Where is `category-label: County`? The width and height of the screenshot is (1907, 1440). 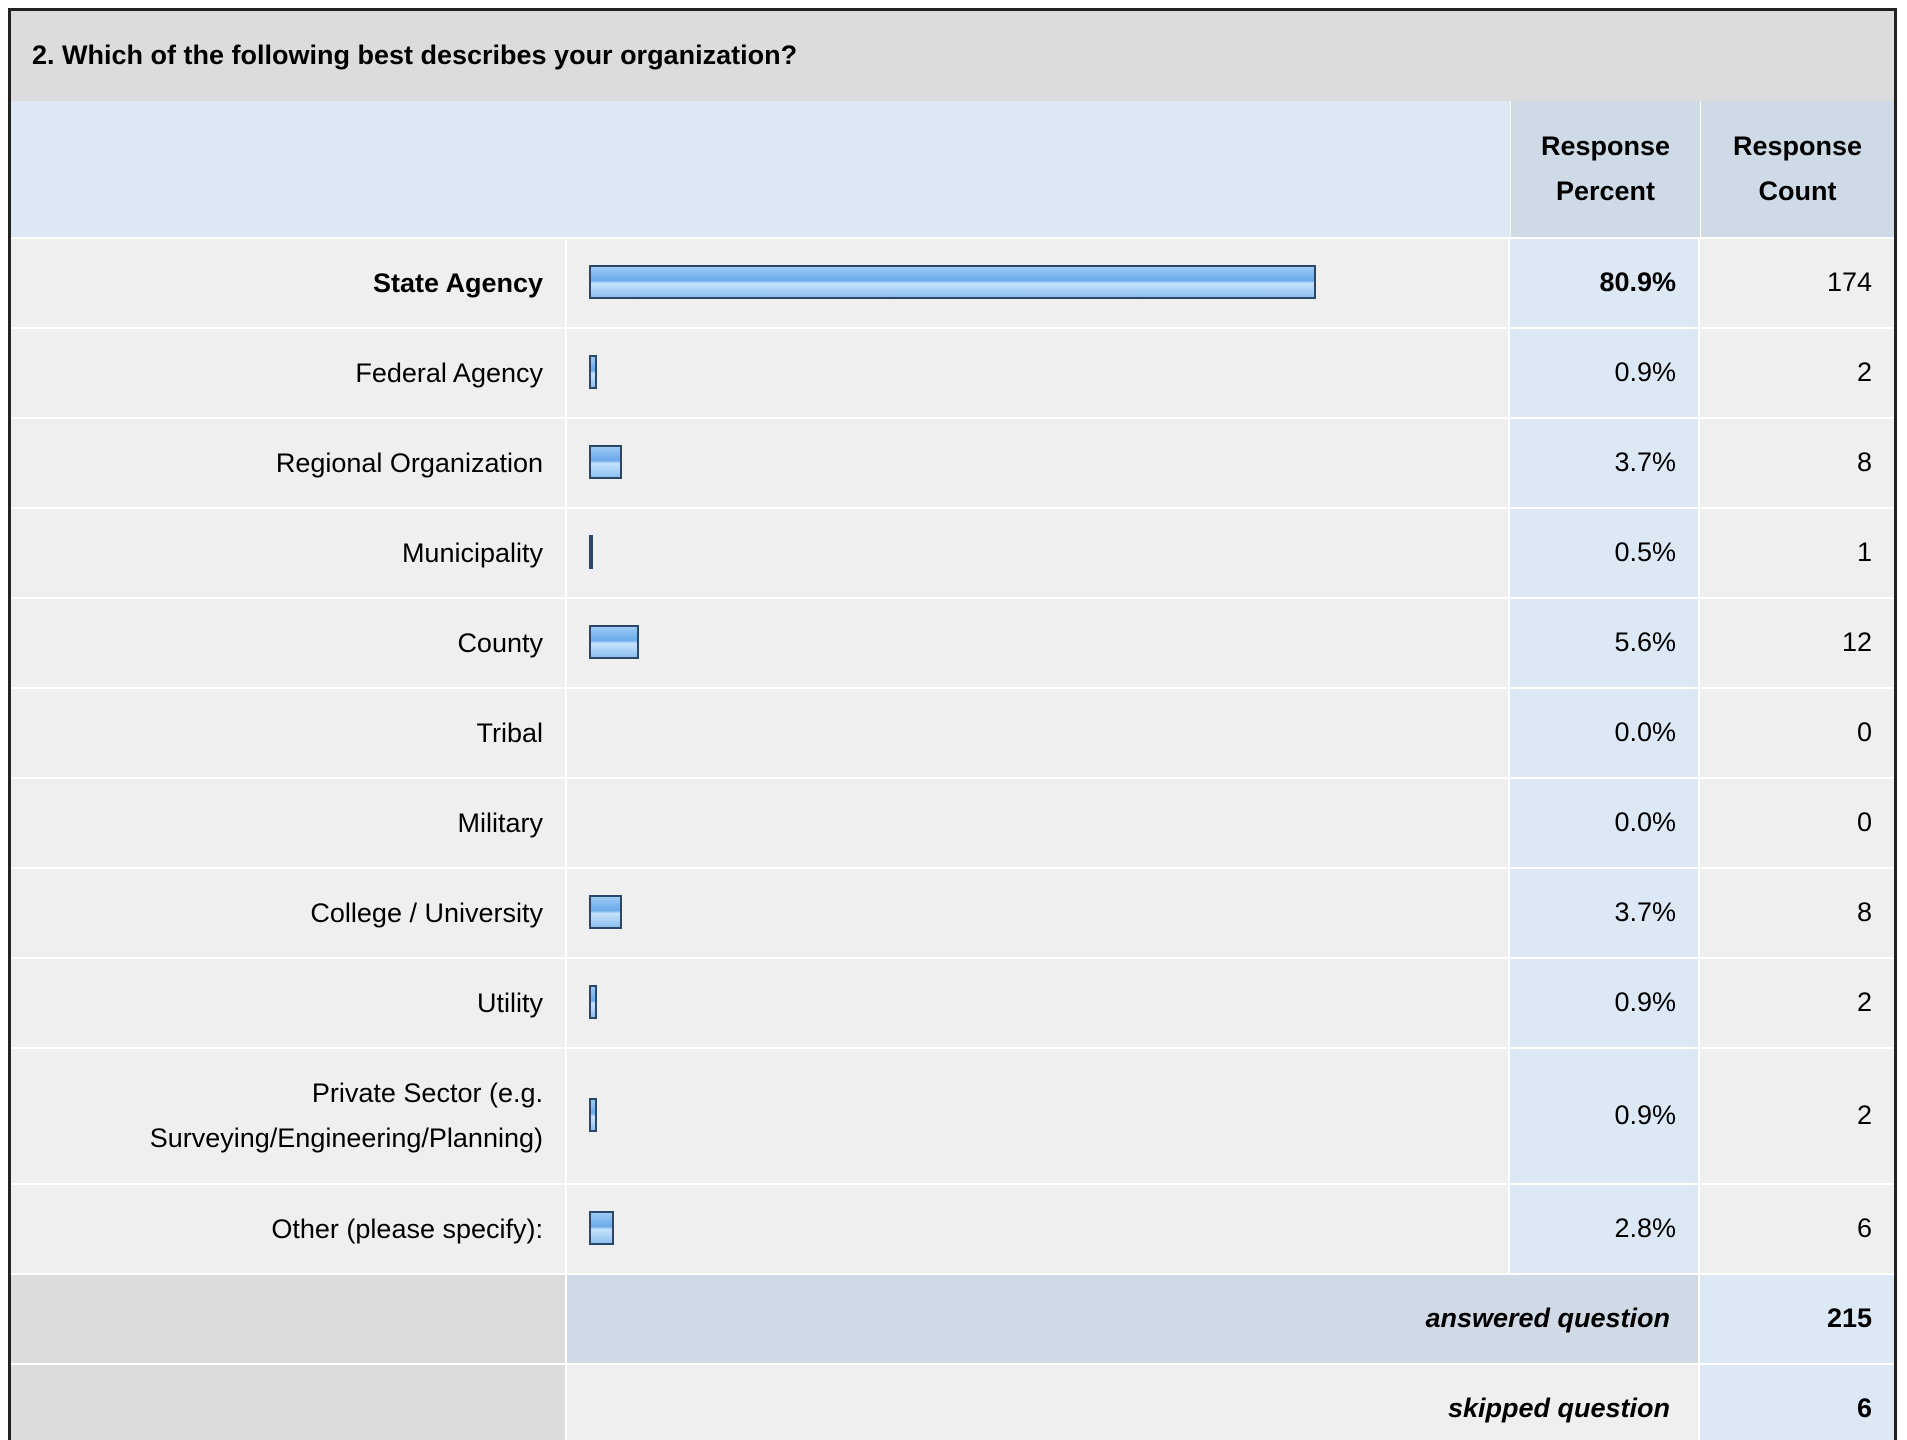 category-label: County is located at coordinates (288, 643).